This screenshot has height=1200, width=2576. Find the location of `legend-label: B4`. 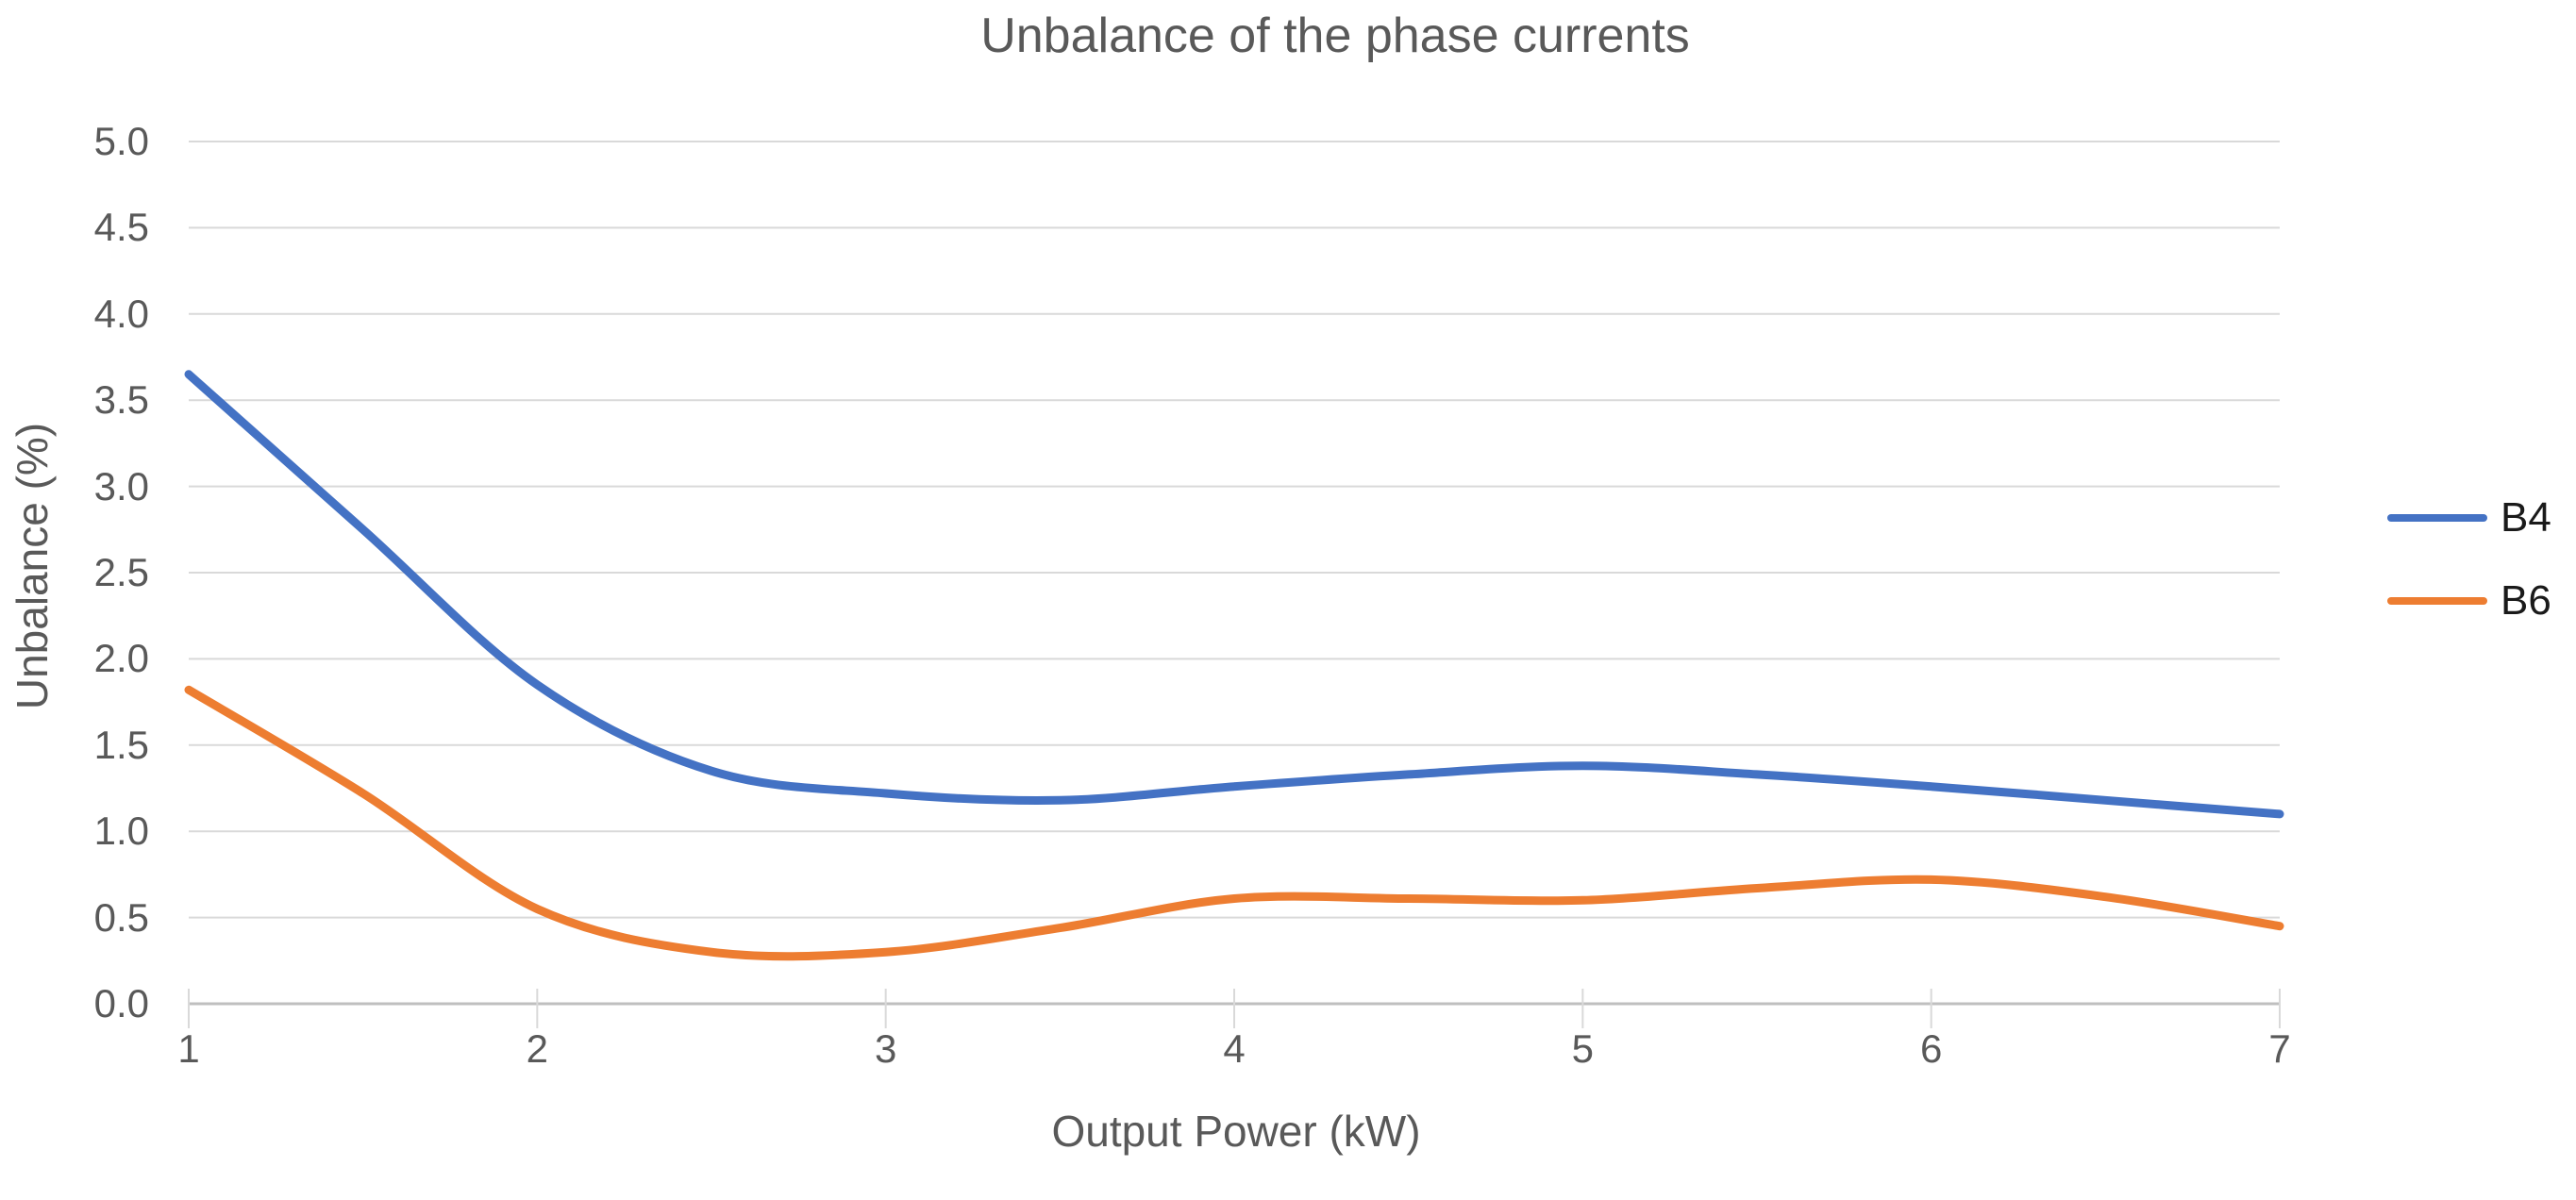

legend-label: B4 is located at coordinates (2526, 518).